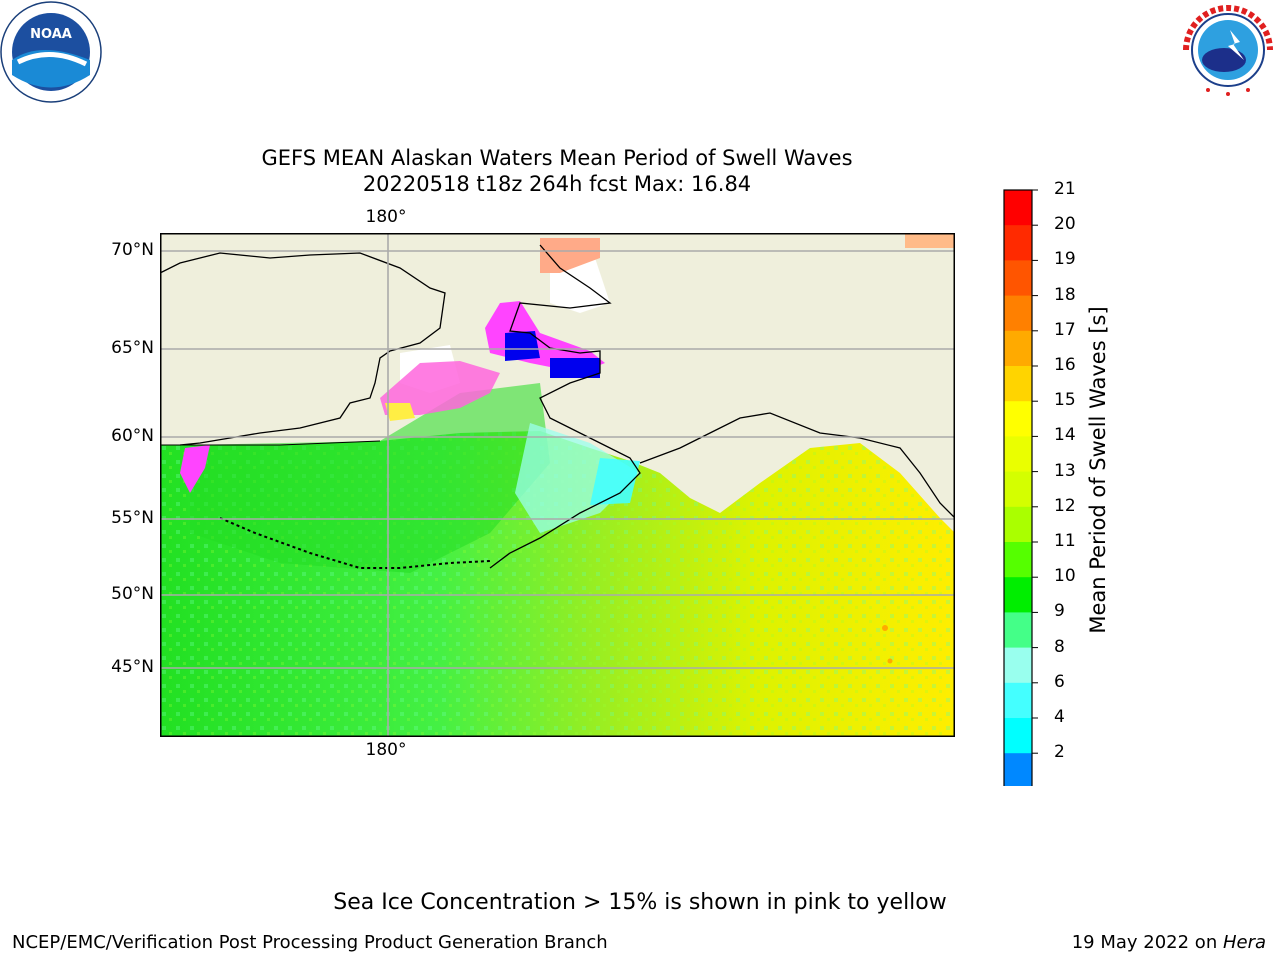 The image size is (1280, 960). Describe the element at coordinates (132, 594) in the screenshot. I see `lat-label-50: 50°N` at that location.